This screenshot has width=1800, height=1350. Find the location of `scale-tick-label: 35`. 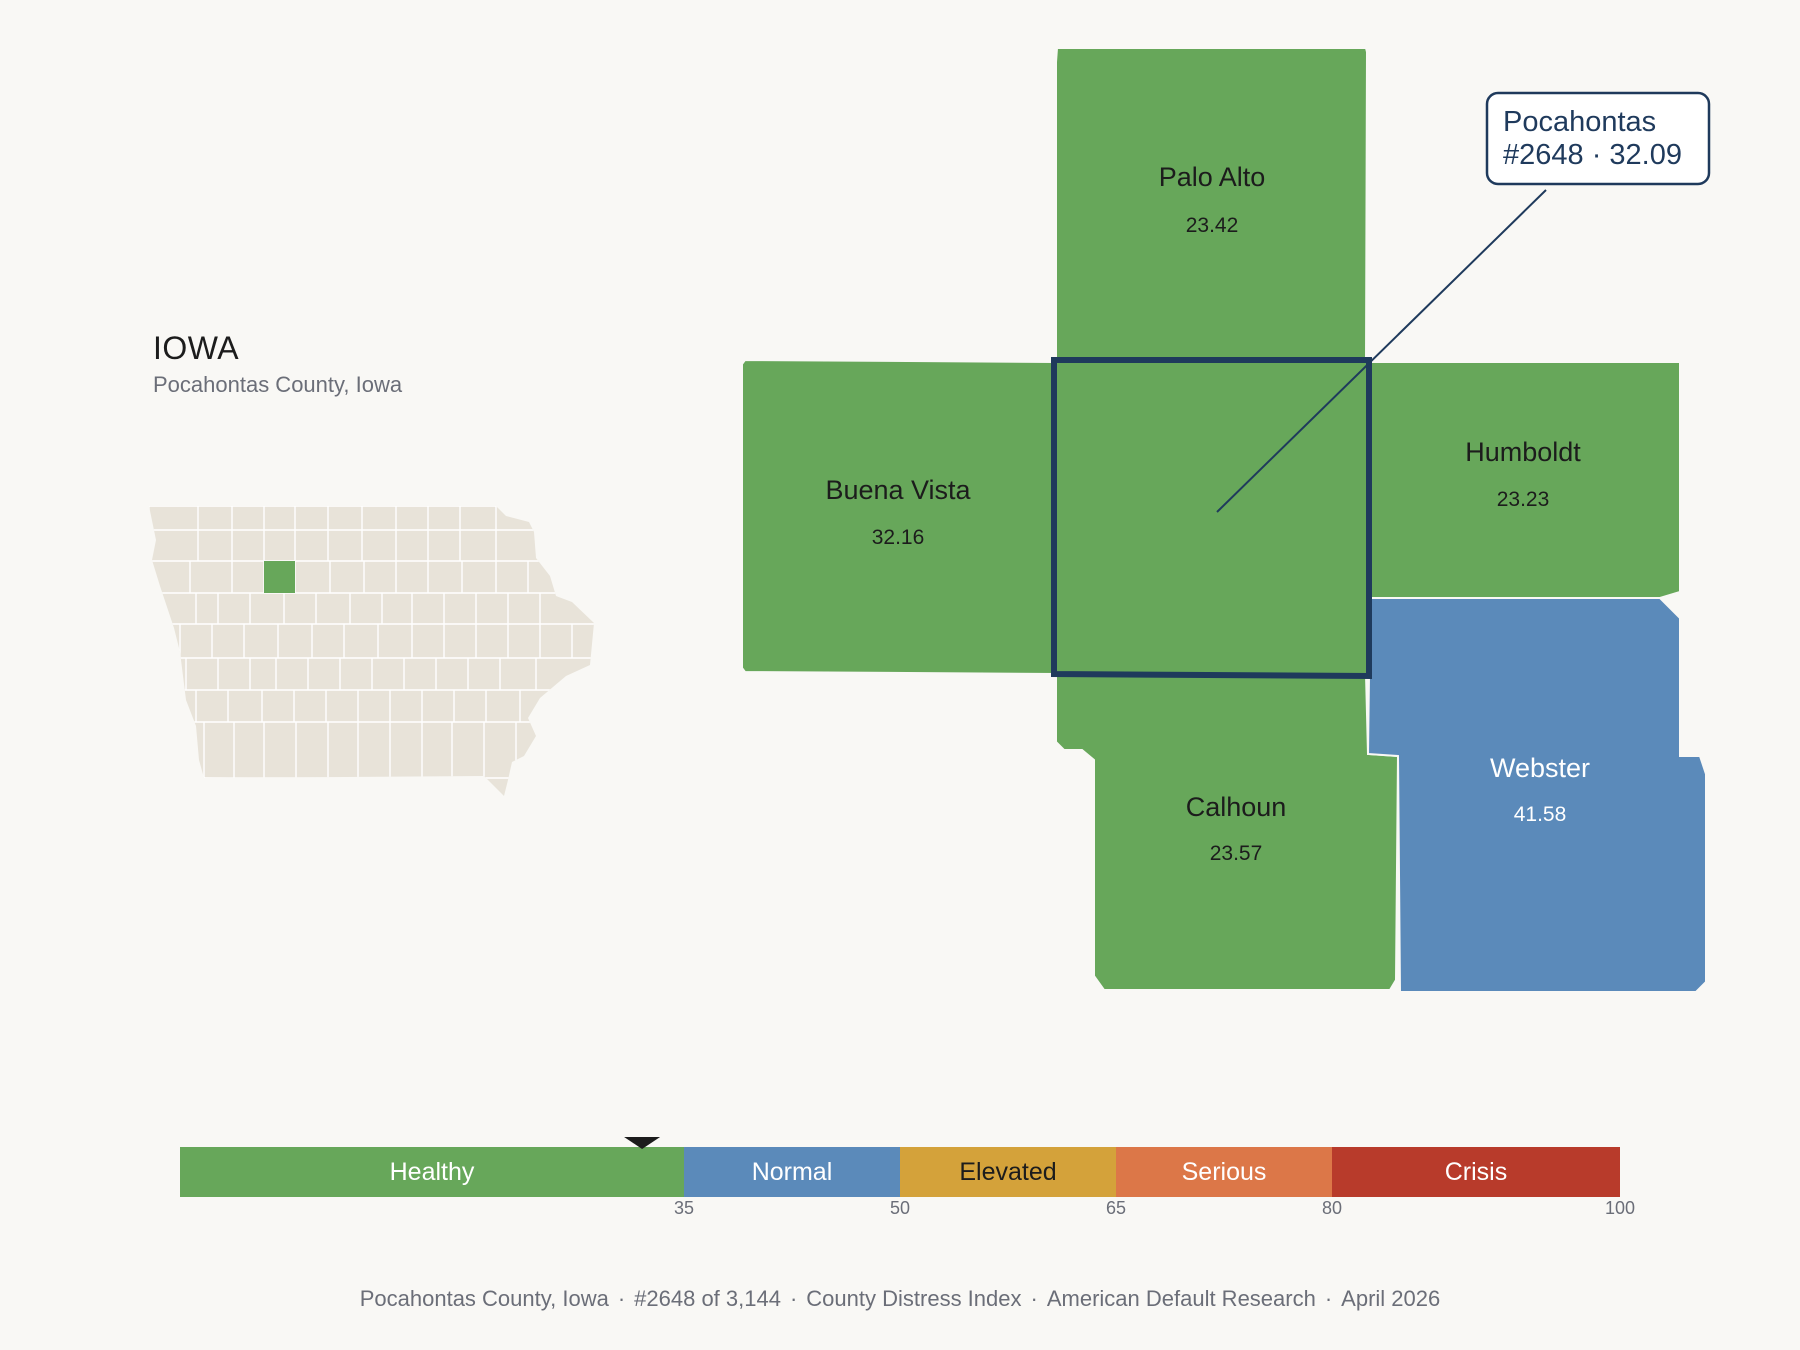

scale-tick-label: 35 is located at coordinates (684, 1208).